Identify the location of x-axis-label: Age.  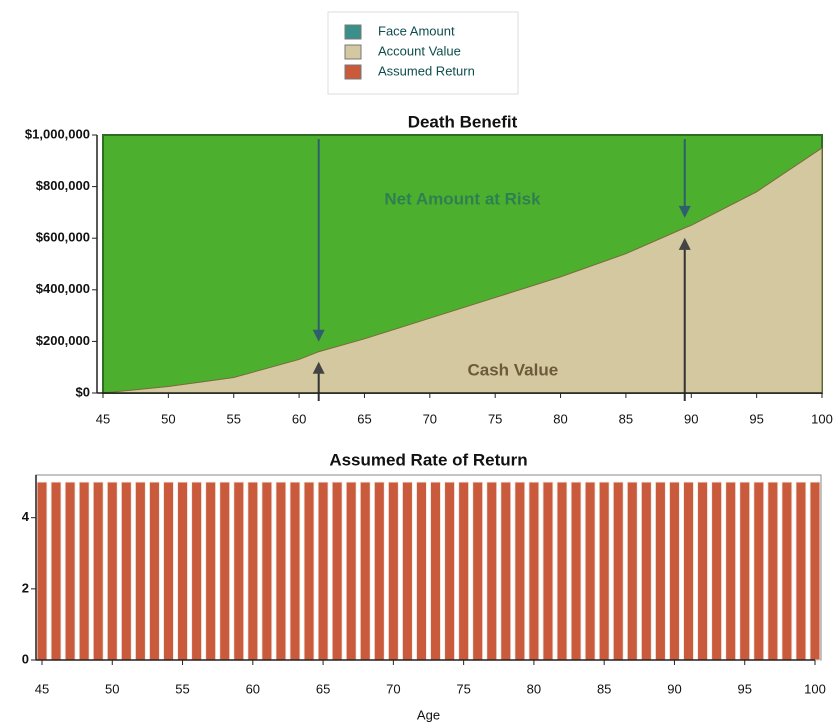
(428, 714).